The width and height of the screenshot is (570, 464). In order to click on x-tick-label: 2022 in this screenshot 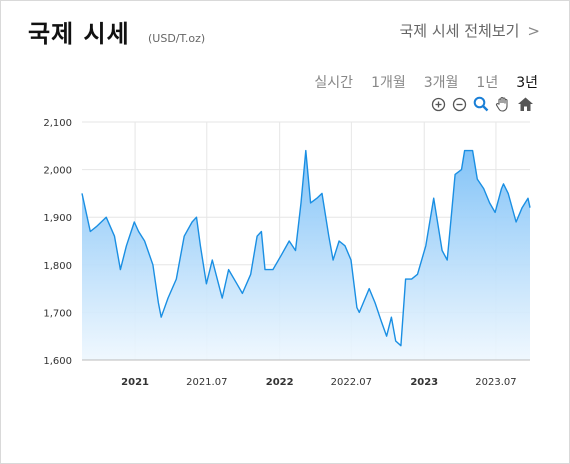, I will do `click(280, 382)`.